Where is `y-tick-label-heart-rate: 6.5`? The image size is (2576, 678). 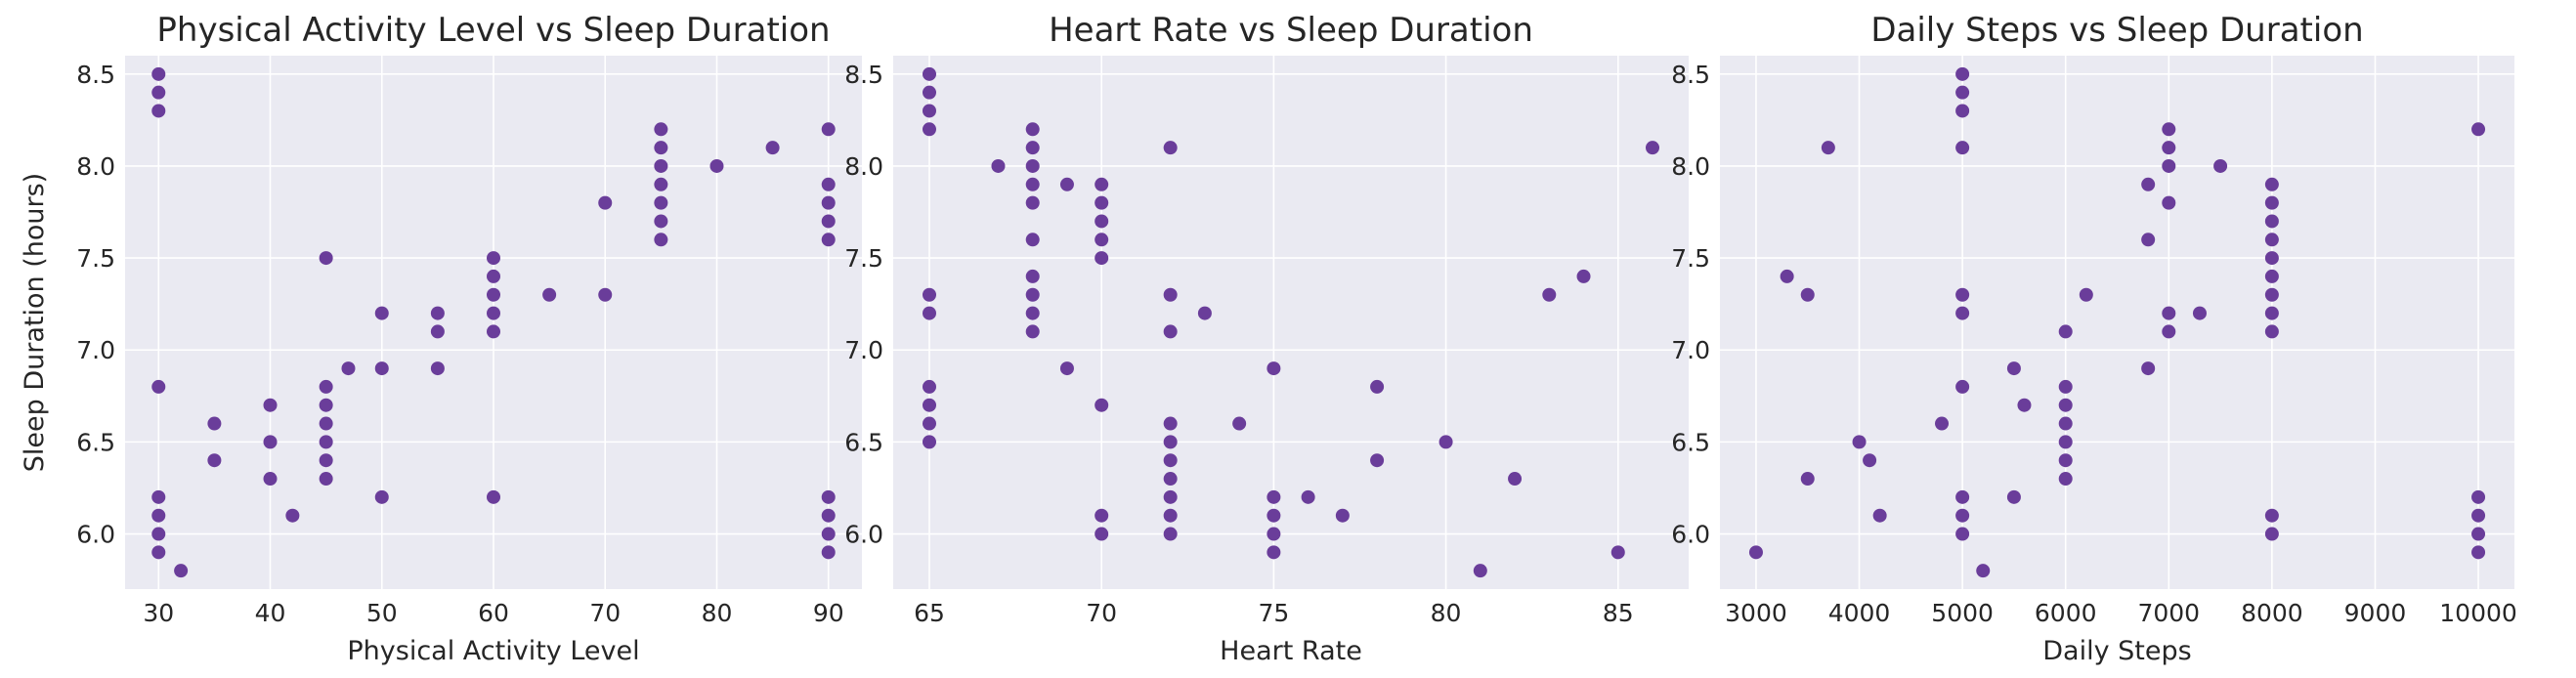
y-tick-label-heart-rate: 6.5 is located at coordinates (864, 442).